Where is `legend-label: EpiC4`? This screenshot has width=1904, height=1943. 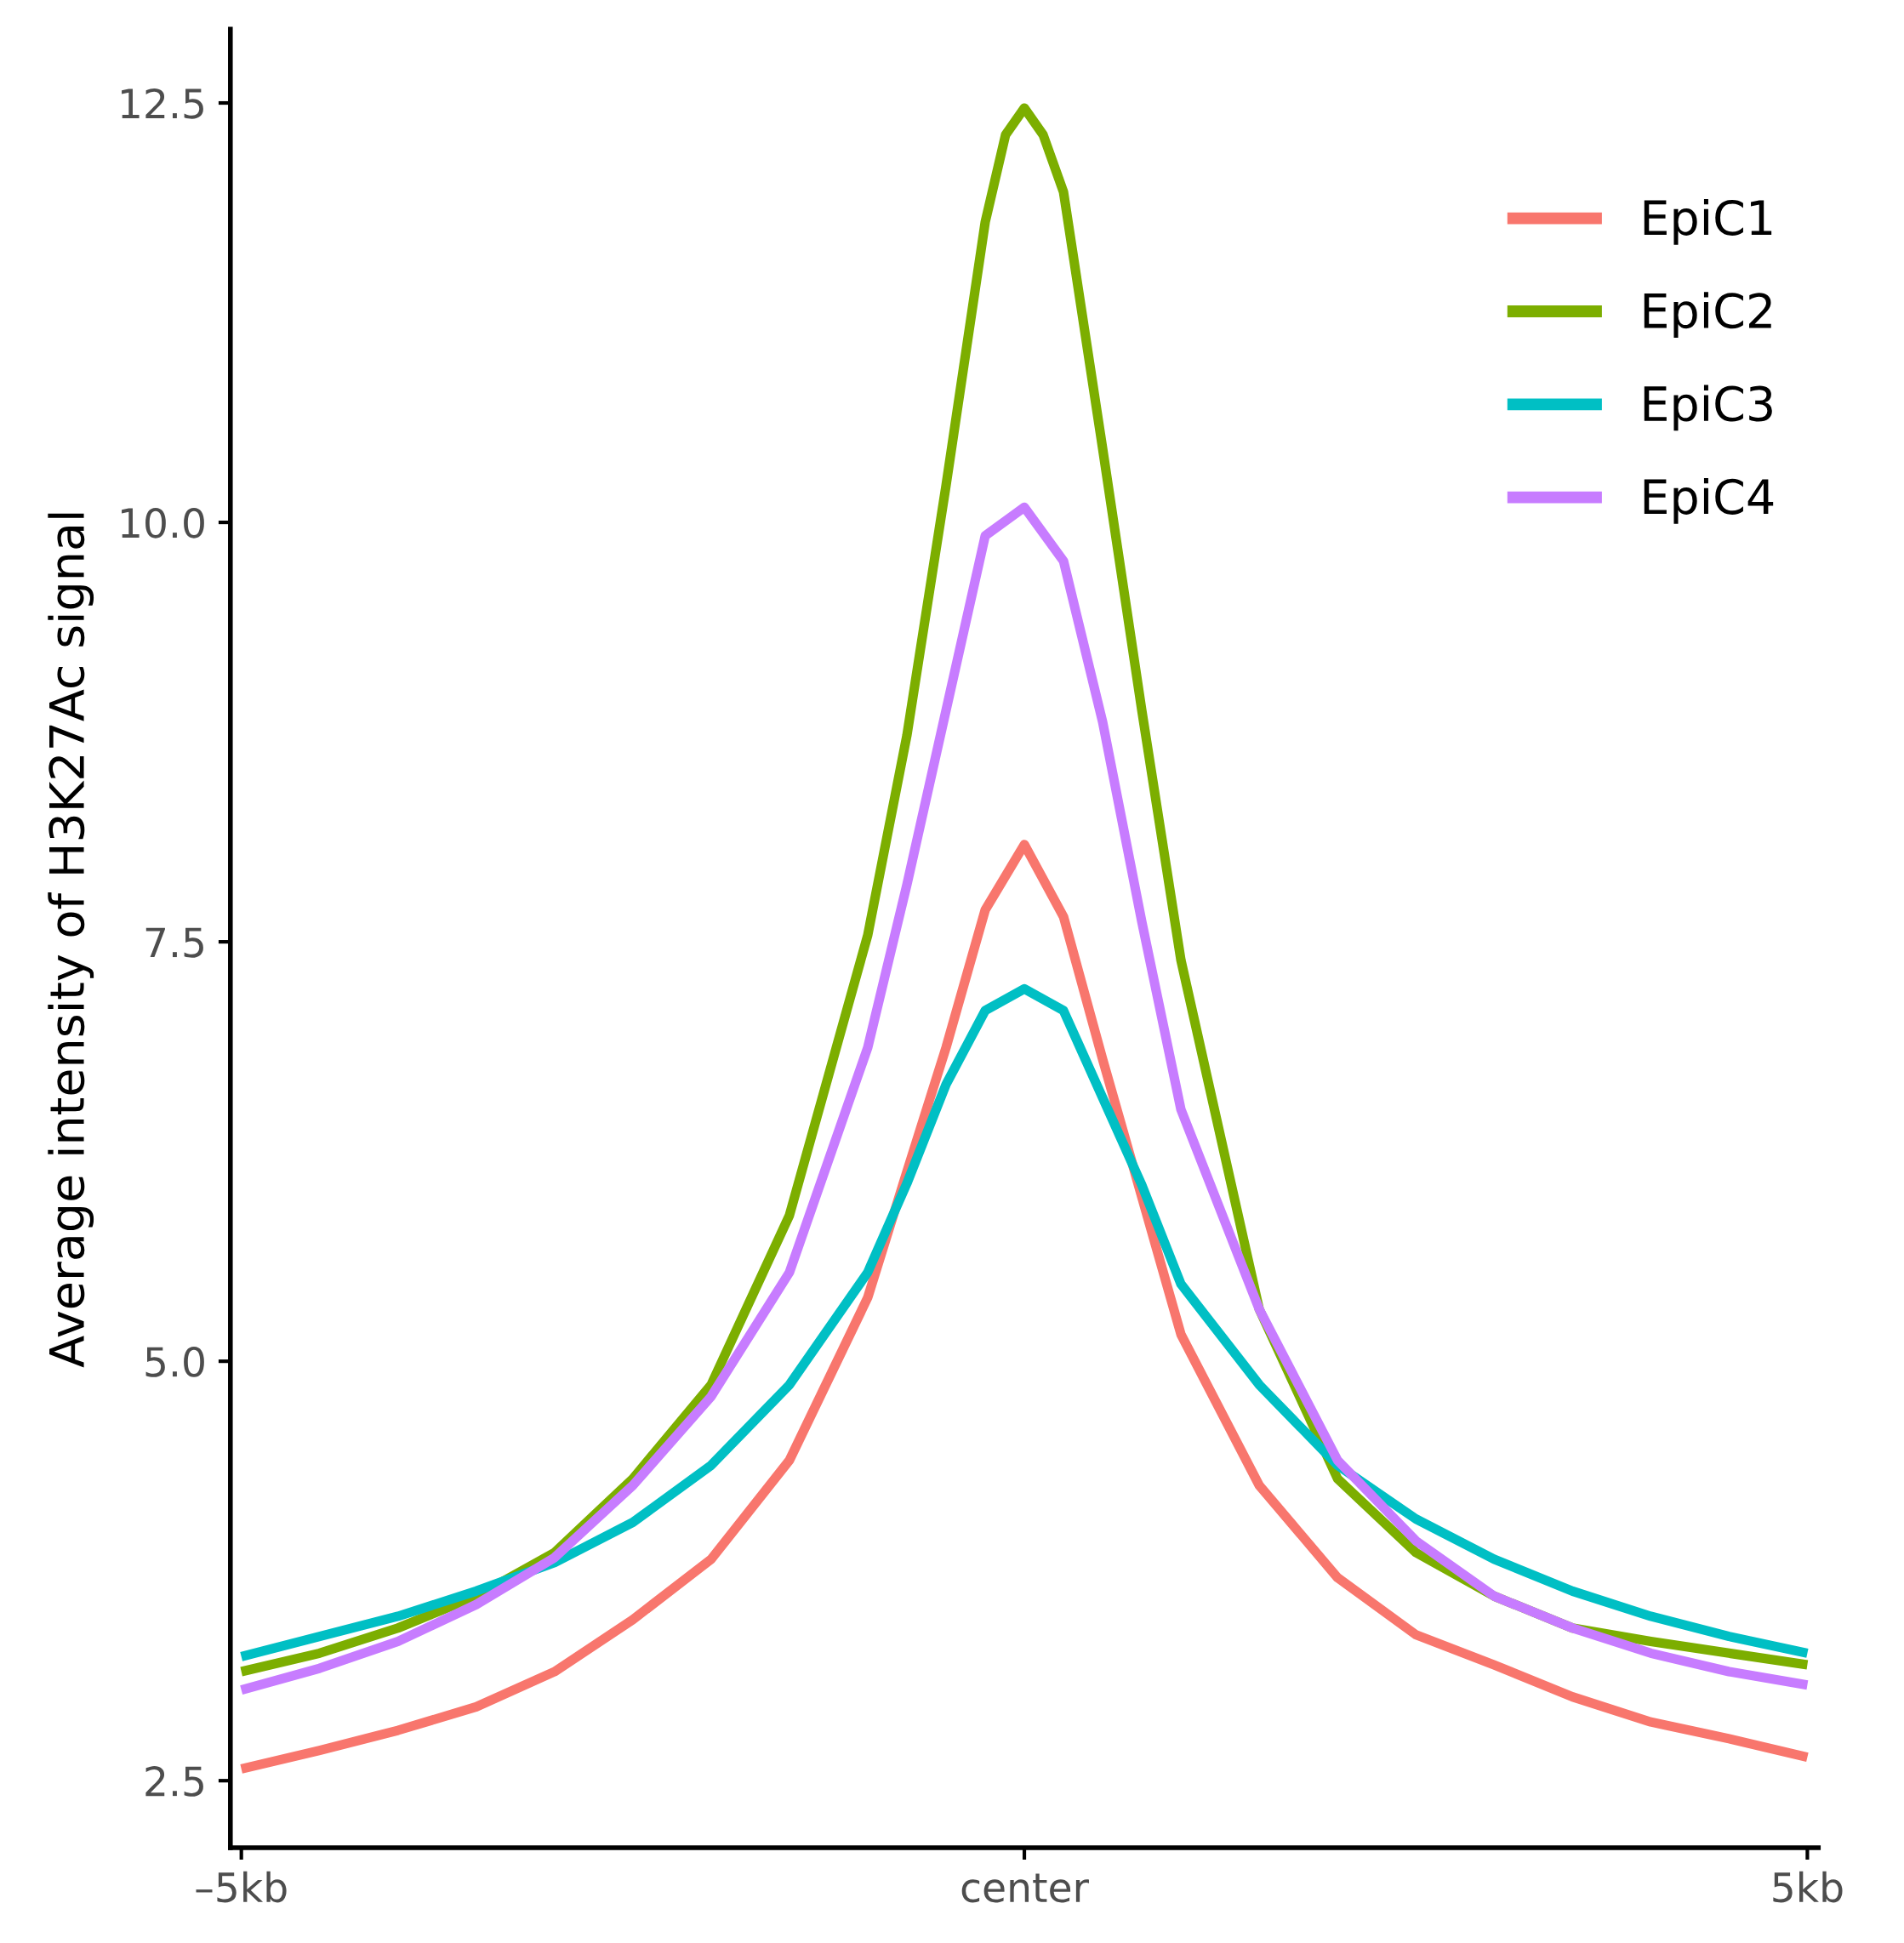 legend-label: EpiC4 is located at coordinates (1709, 500).